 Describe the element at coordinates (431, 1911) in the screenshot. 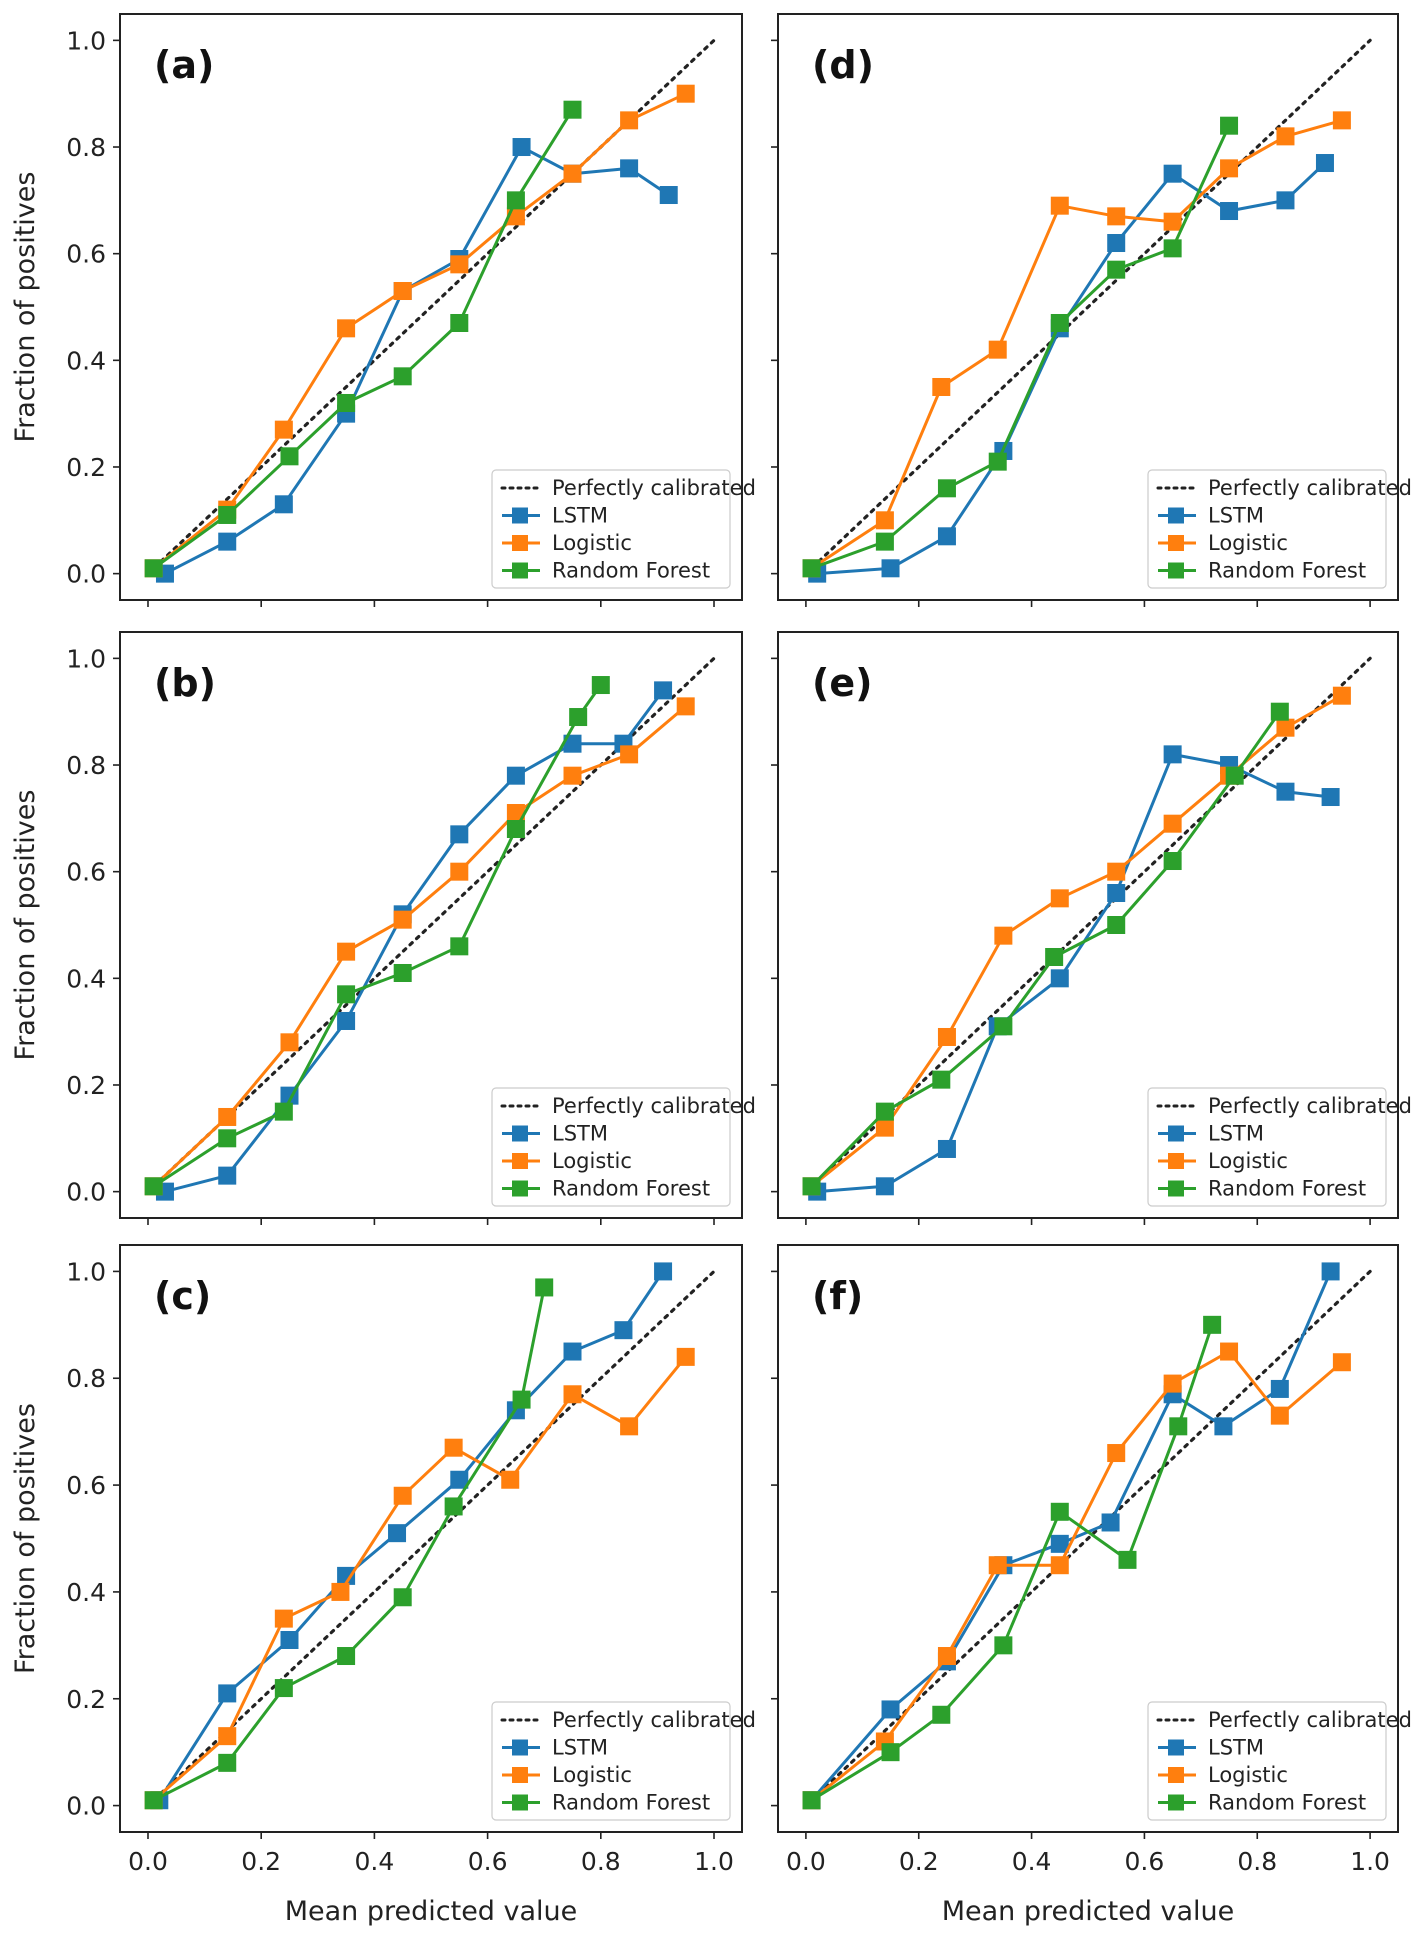

I see `x-axis-label: Mean predicted value` at that location.